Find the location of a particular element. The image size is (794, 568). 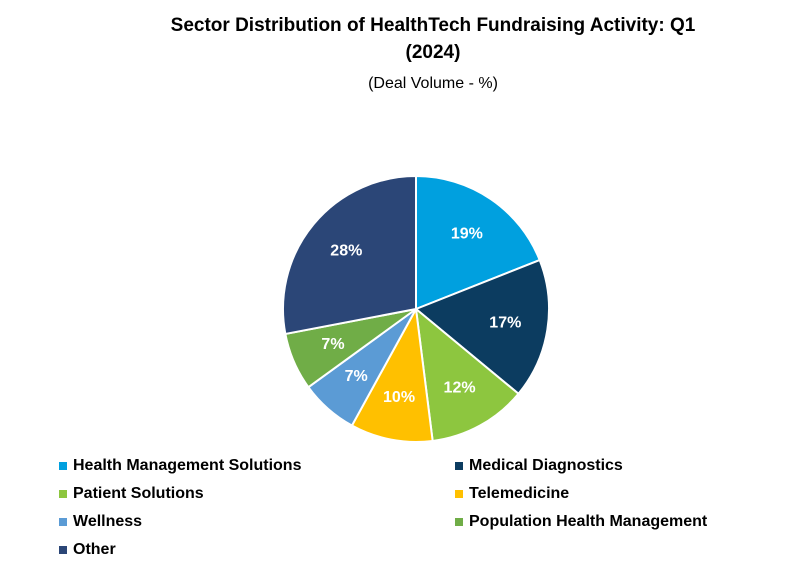

data-label: 17% is located at coordinates (505, 322).